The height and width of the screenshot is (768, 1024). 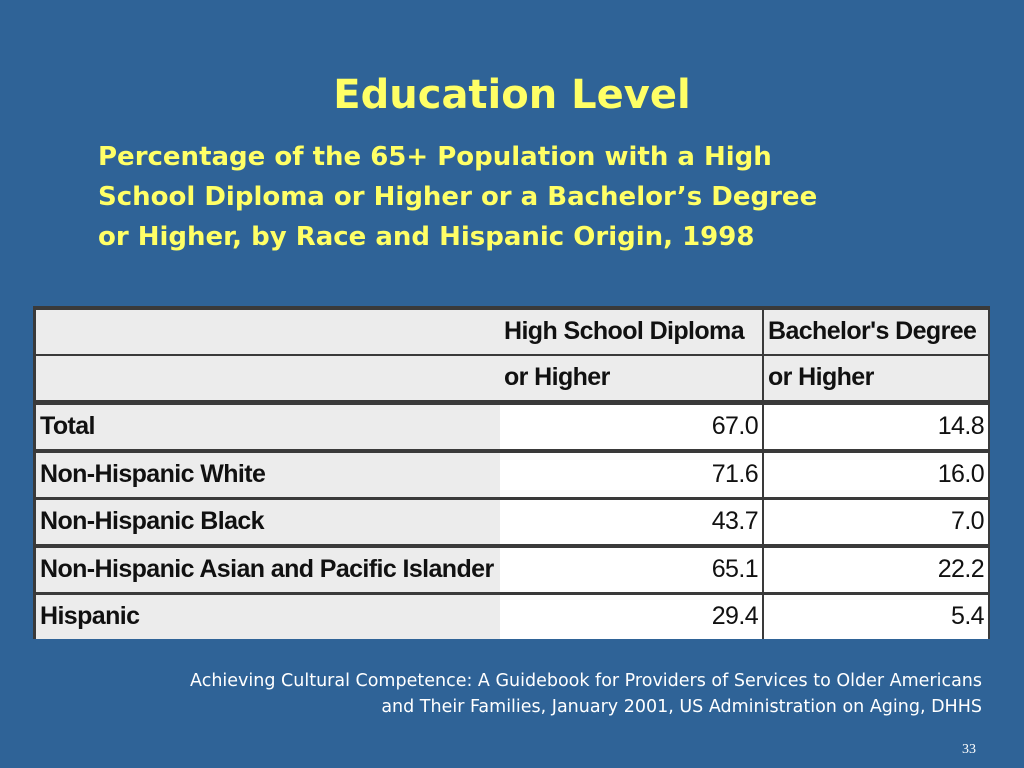 I want to click on page-number: 33, so click(x=969, y=749).